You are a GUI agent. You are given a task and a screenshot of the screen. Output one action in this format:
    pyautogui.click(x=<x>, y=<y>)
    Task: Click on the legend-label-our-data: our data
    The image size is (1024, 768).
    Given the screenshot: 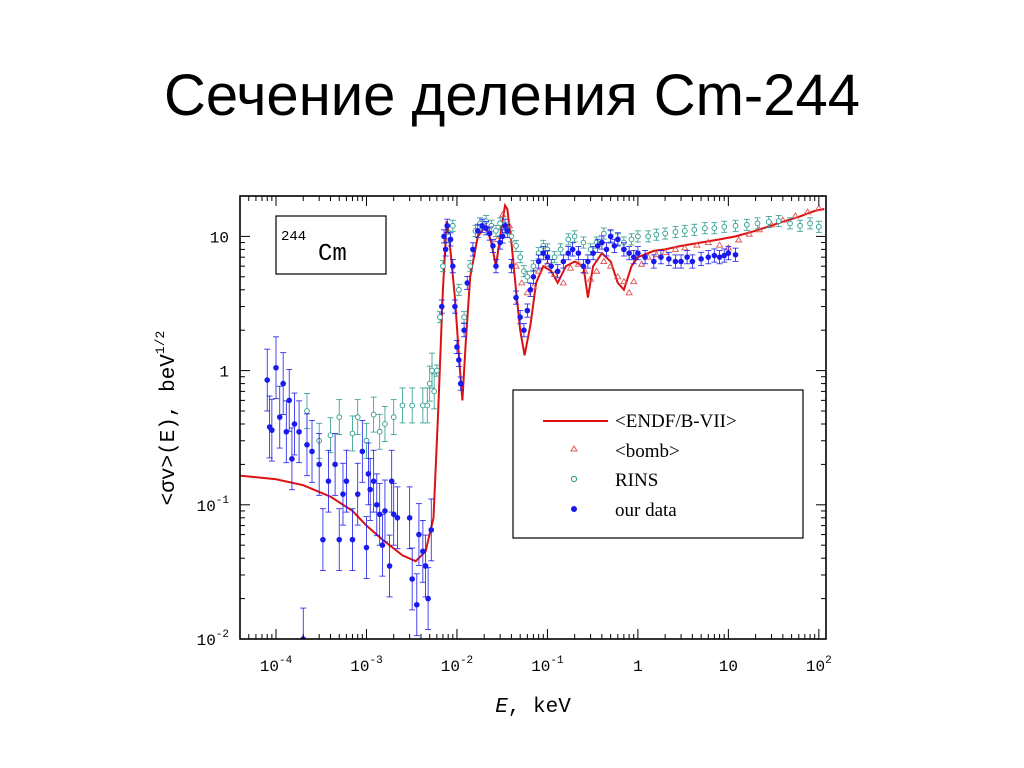 What is the action you would take?
    pyautogui.click(x=646, y=510)
    